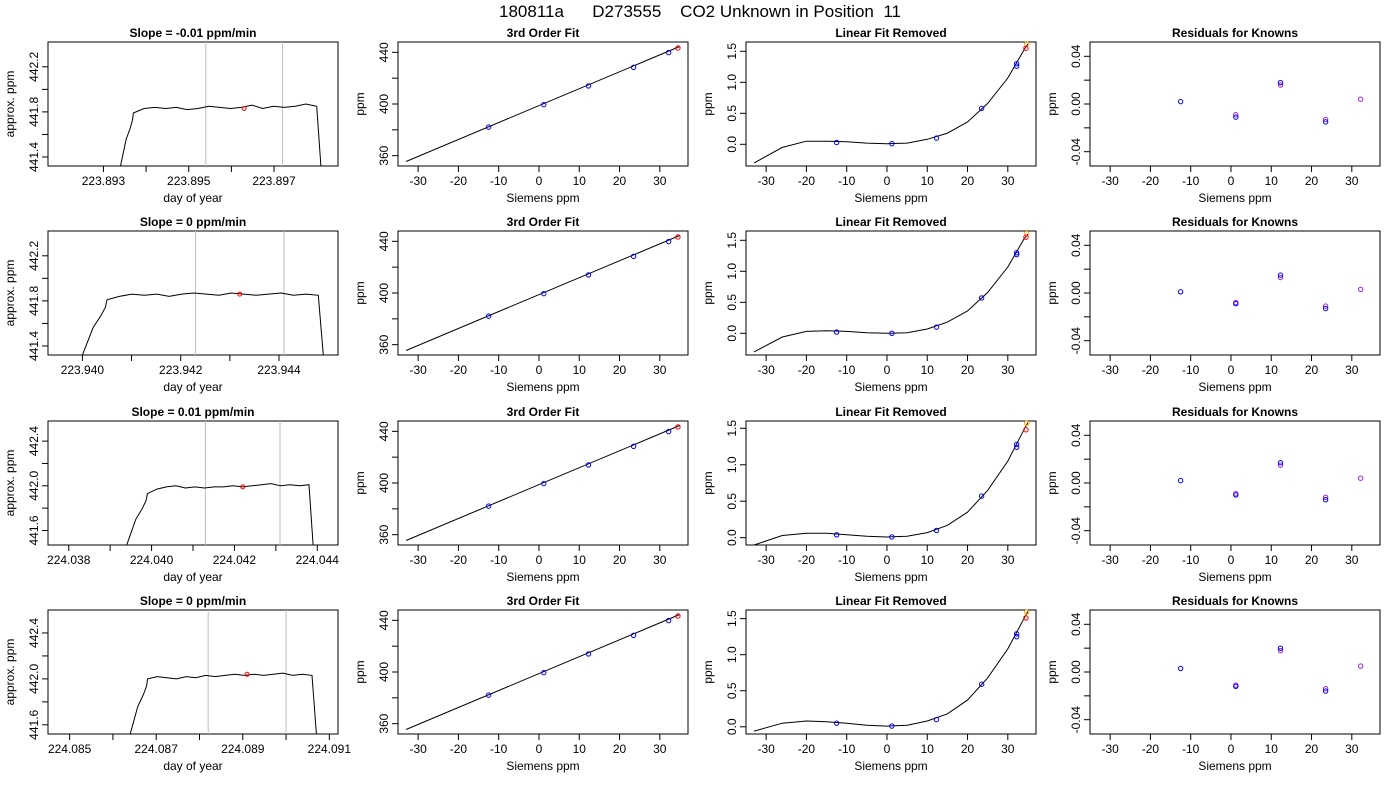 The image size is (1400, 800). I want to click on unknown-point-orange, so click(1027, 612).